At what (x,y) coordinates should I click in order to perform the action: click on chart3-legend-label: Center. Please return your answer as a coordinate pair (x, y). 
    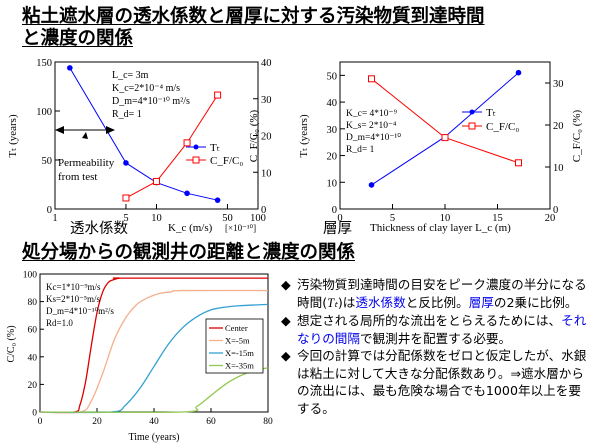
    Looking at the image, I should click on (236, 328).